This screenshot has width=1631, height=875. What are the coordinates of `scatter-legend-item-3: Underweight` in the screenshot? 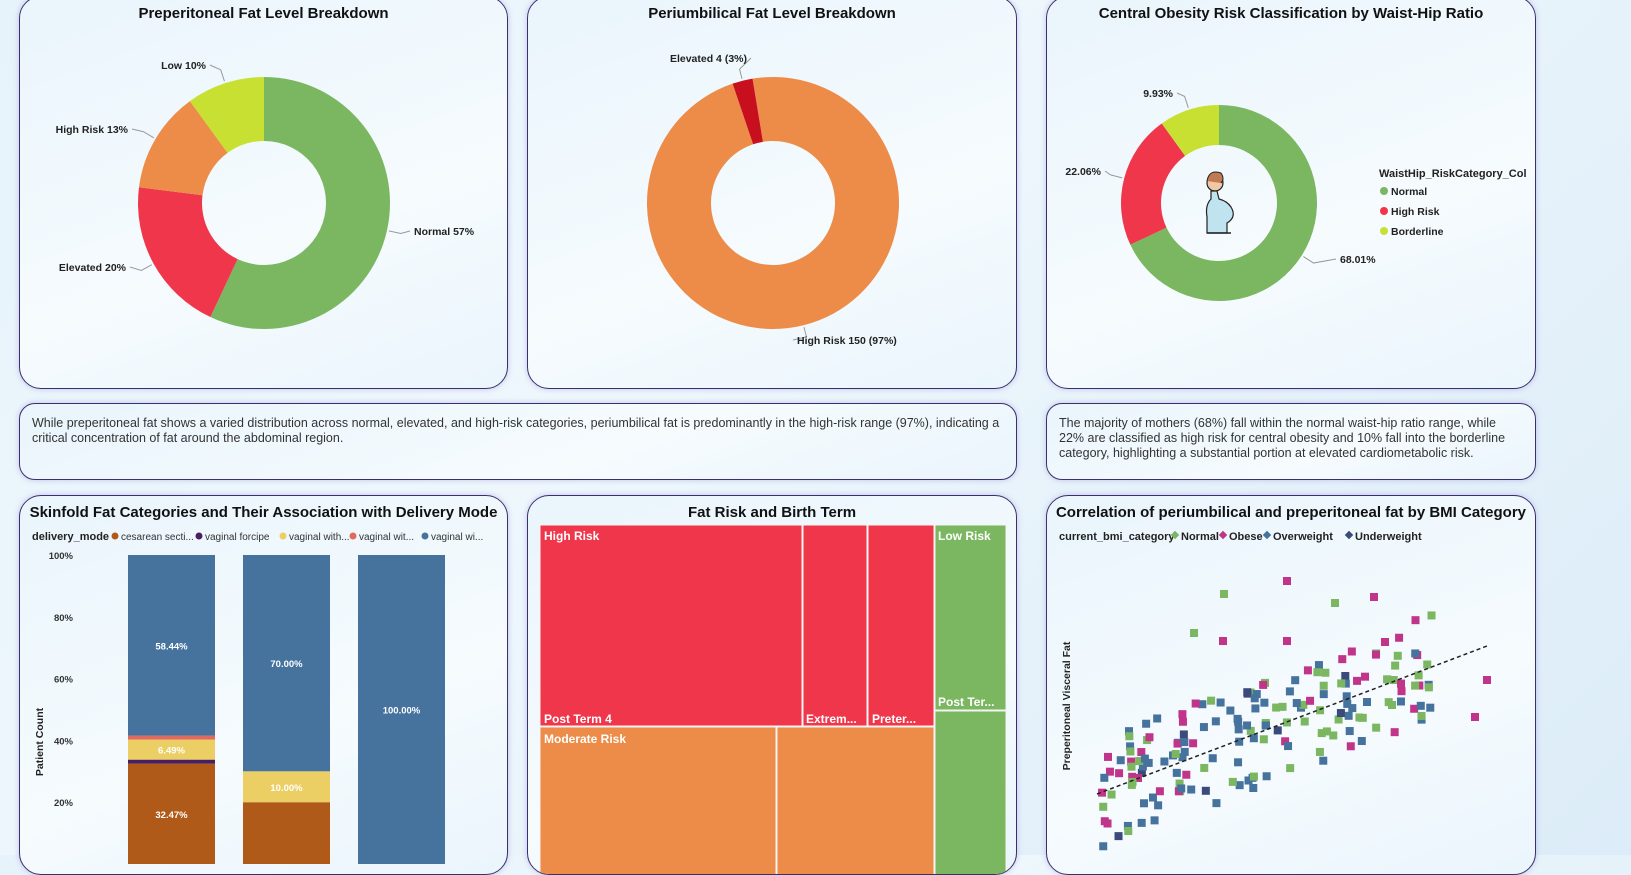 It's located at (1388, 537).